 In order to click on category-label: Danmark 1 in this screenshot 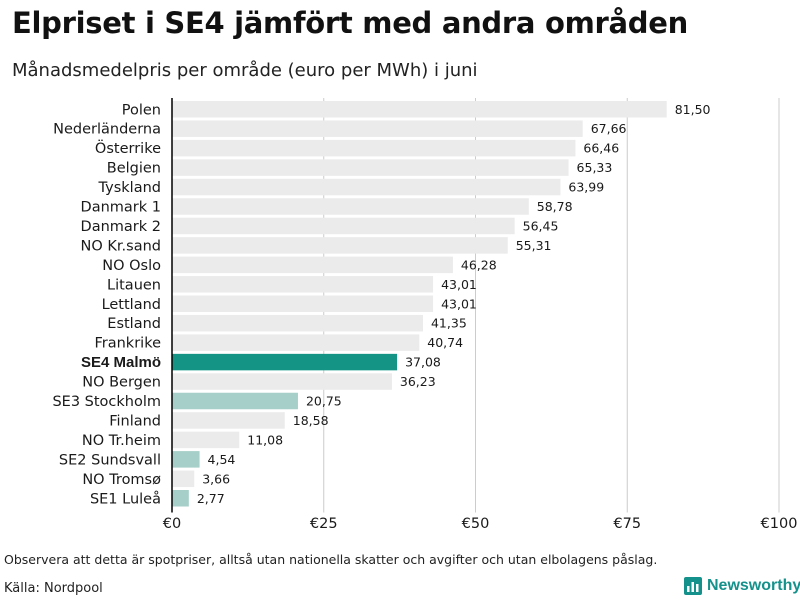, I will do `click(121, 208)`.